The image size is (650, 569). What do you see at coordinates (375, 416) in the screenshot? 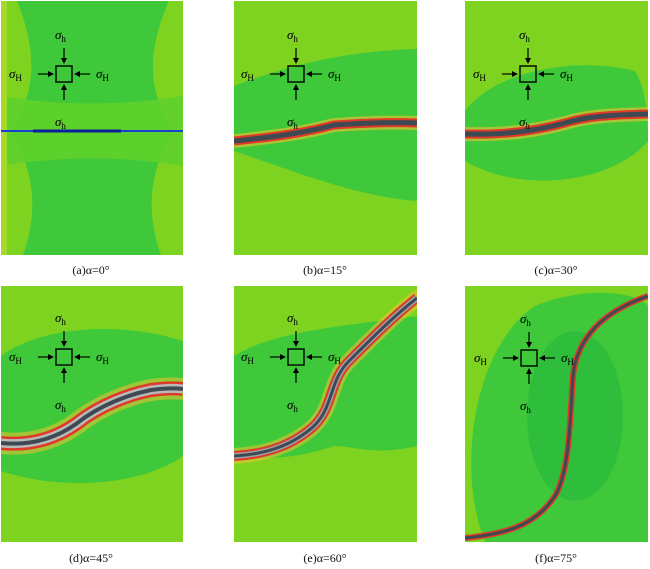
I see `stress-zone-lobe` at bounding box center [375, 416].